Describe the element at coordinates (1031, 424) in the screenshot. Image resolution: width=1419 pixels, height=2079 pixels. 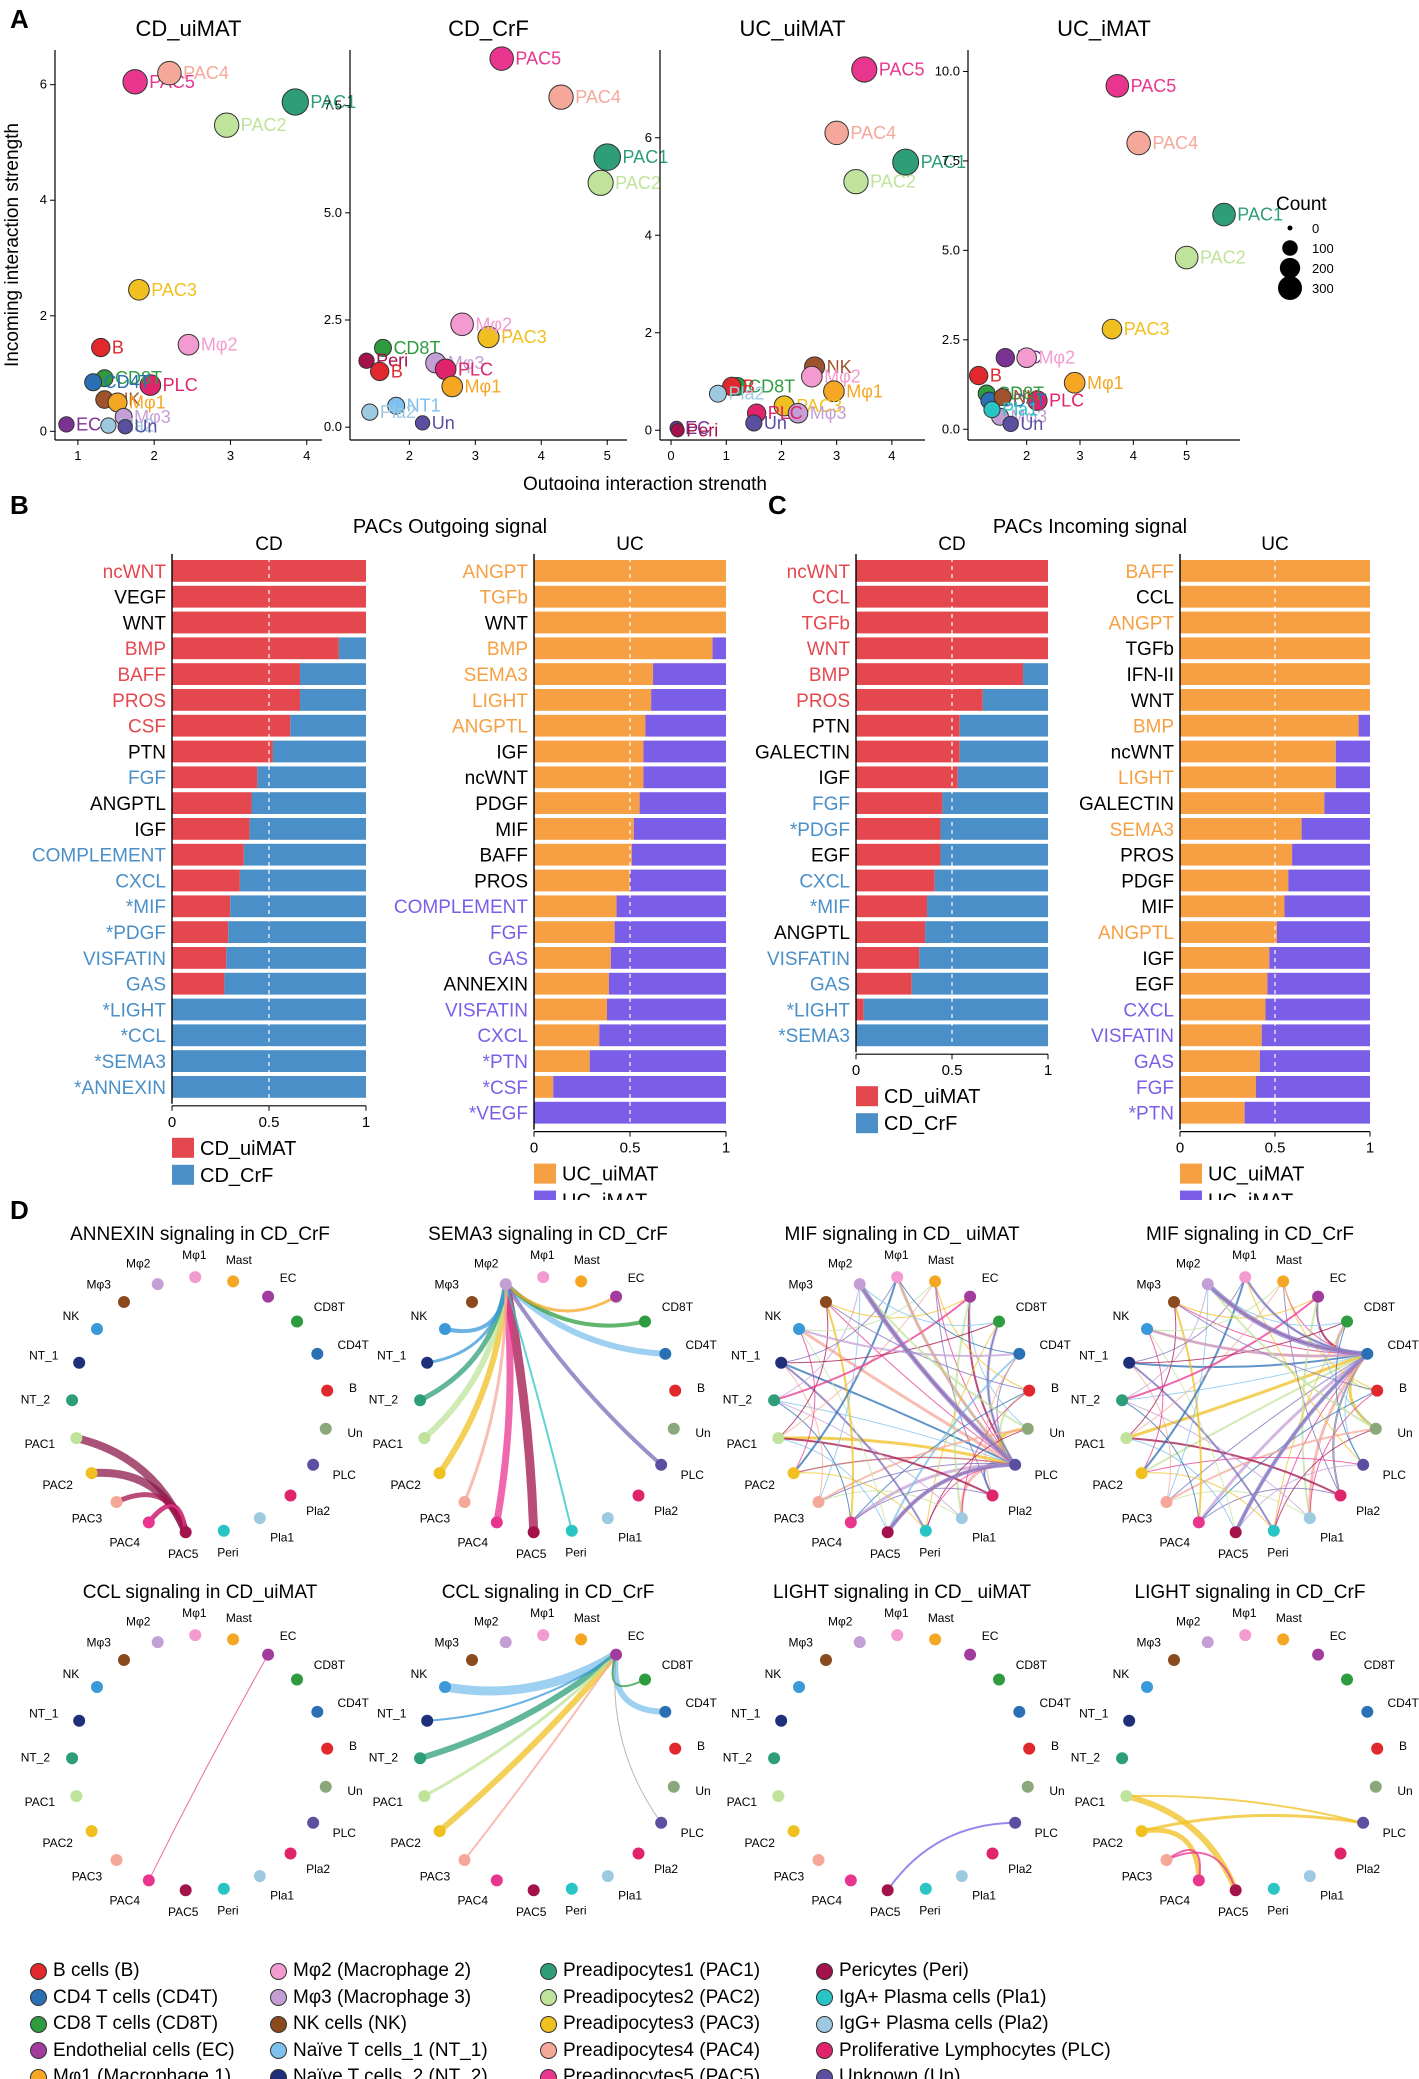
I see `point-label-un: Un` at that location.